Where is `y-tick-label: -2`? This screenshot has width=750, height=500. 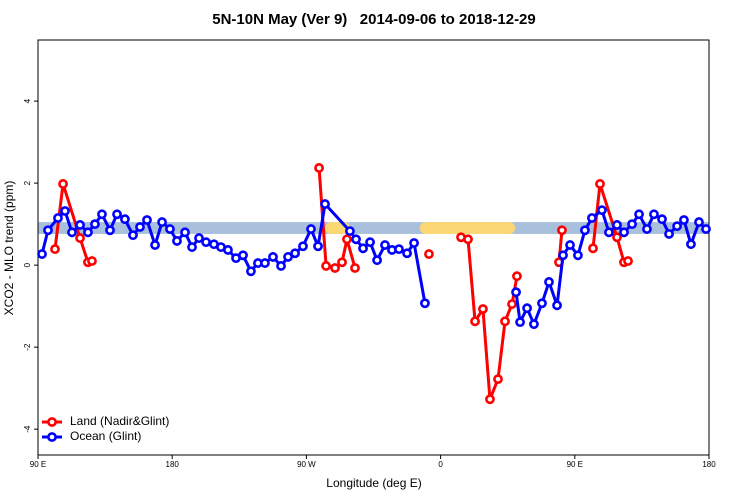
y-tick-label: -2 is located at coordinates (27, 347).